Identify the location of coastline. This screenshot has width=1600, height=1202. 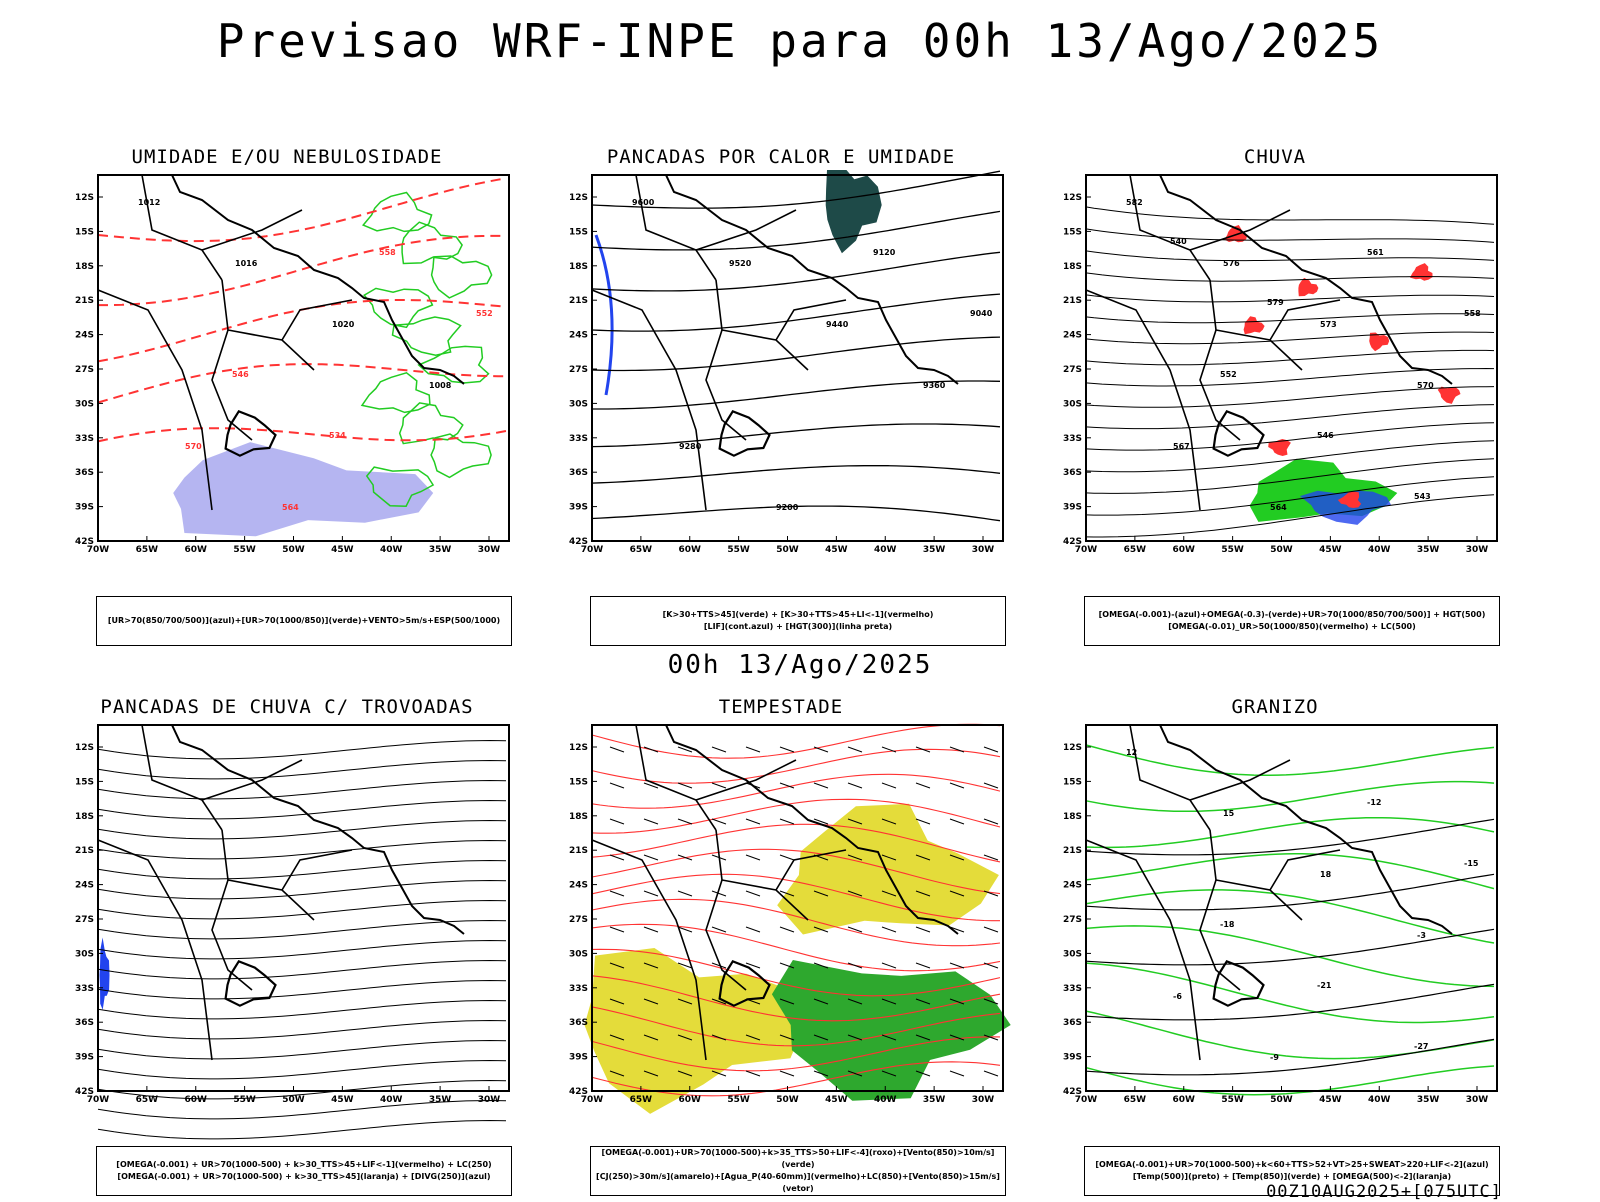
(775, 829).